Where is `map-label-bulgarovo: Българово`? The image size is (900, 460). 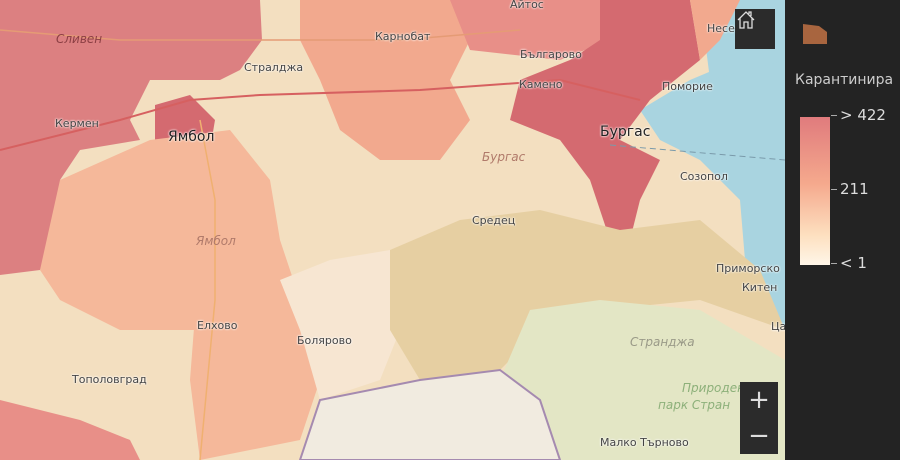
map-label-bulgarovo: Българово is located at coordinates (551, 54).